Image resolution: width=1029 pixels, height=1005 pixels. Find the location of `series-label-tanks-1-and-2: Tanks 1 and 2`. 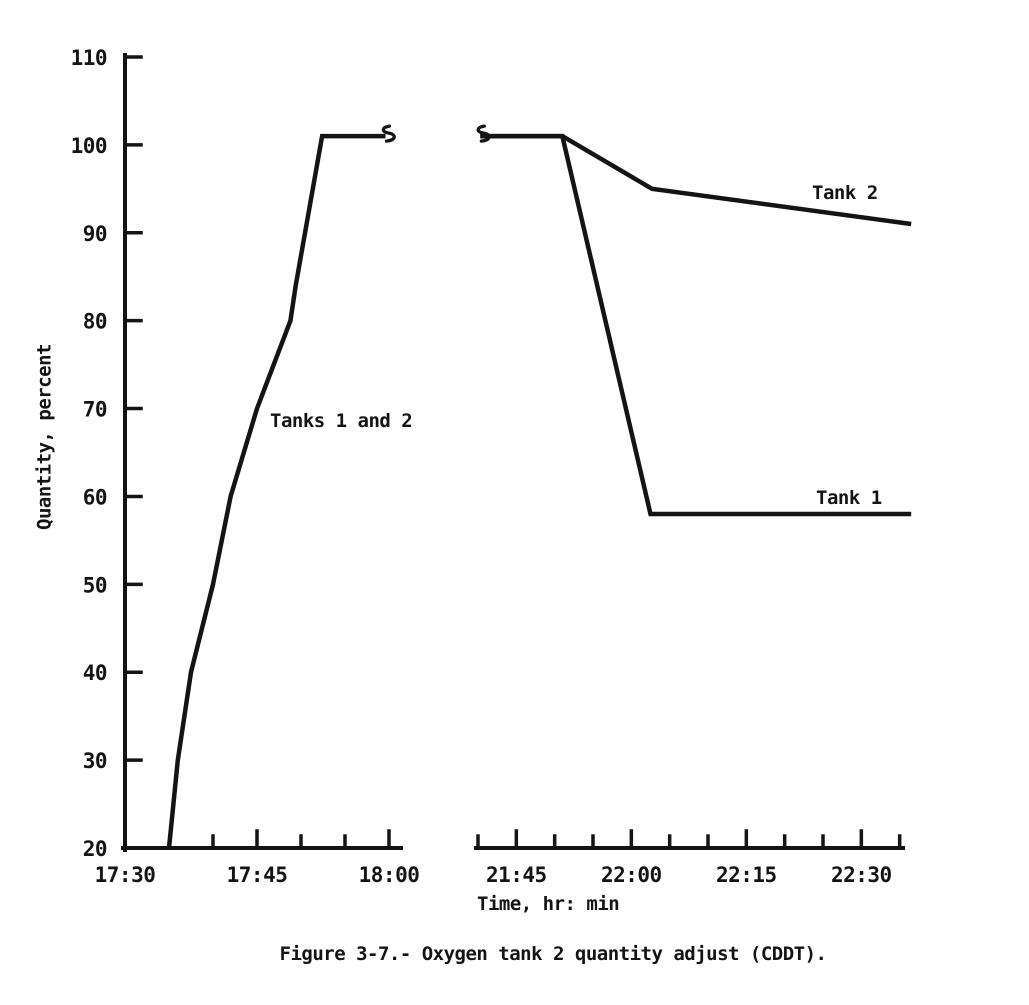

series-label-tanks-1-and-2: Tanks 1 and 2 is located at coordinates (341, 421).